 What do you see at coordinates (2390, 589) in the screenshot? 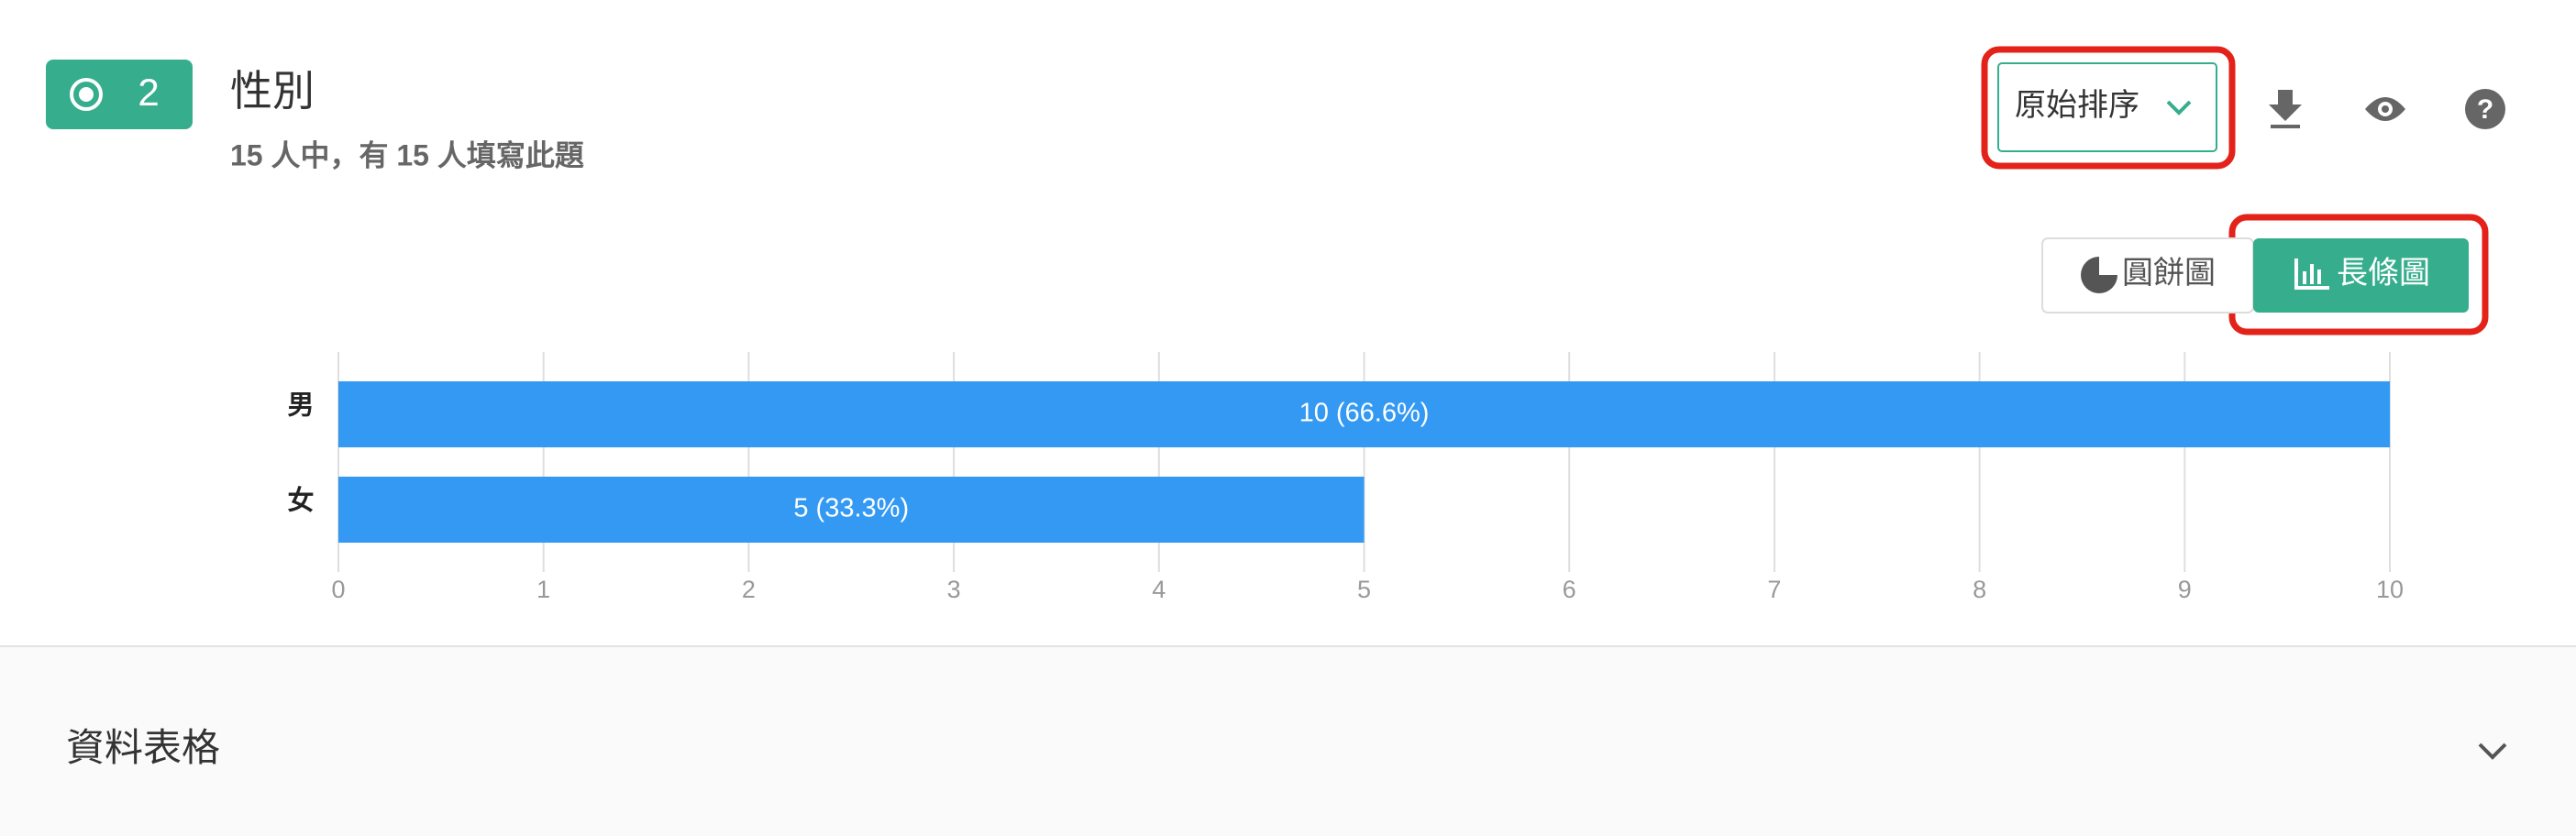
I see `x-tick-label: 10` at bounding box center [2390, 589].